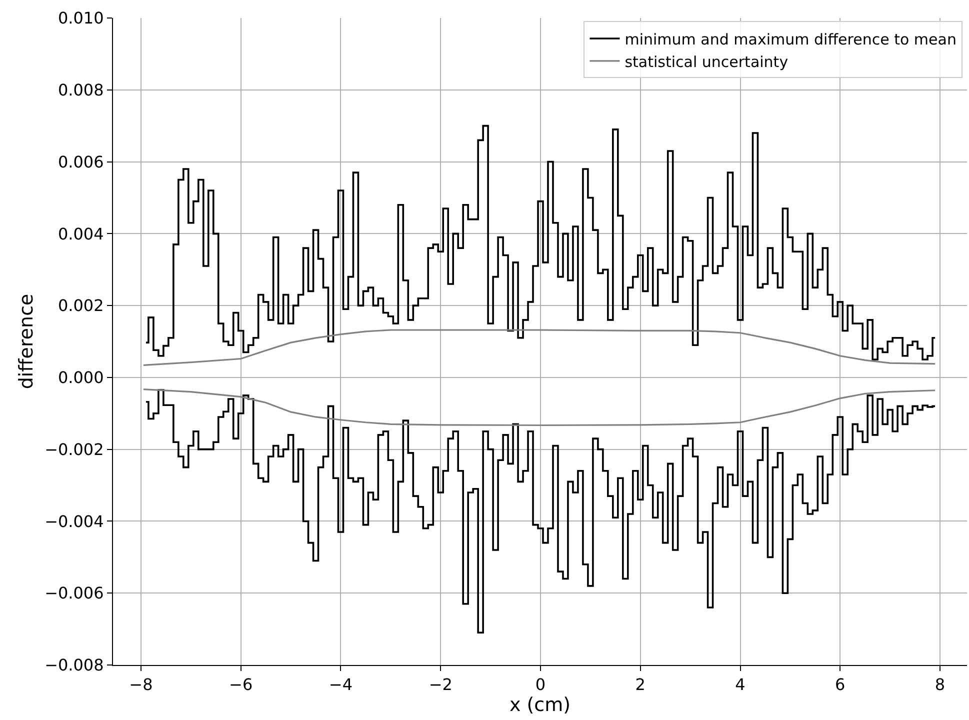  Describe the element at coordinates (141, 684) in the screenshot. I see `x-tick-label: −8` at that location.